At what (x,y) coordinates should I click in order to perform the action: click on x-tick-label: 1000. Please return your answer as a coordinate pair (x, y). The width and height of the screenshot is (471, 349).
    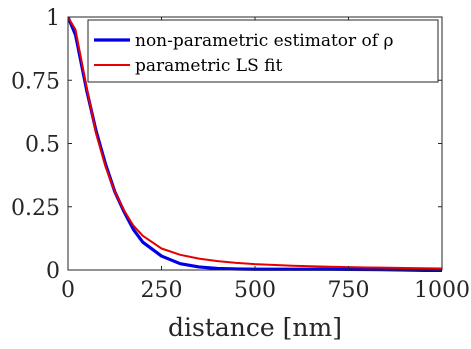
    Looking at the image, I should click on (442, 290).